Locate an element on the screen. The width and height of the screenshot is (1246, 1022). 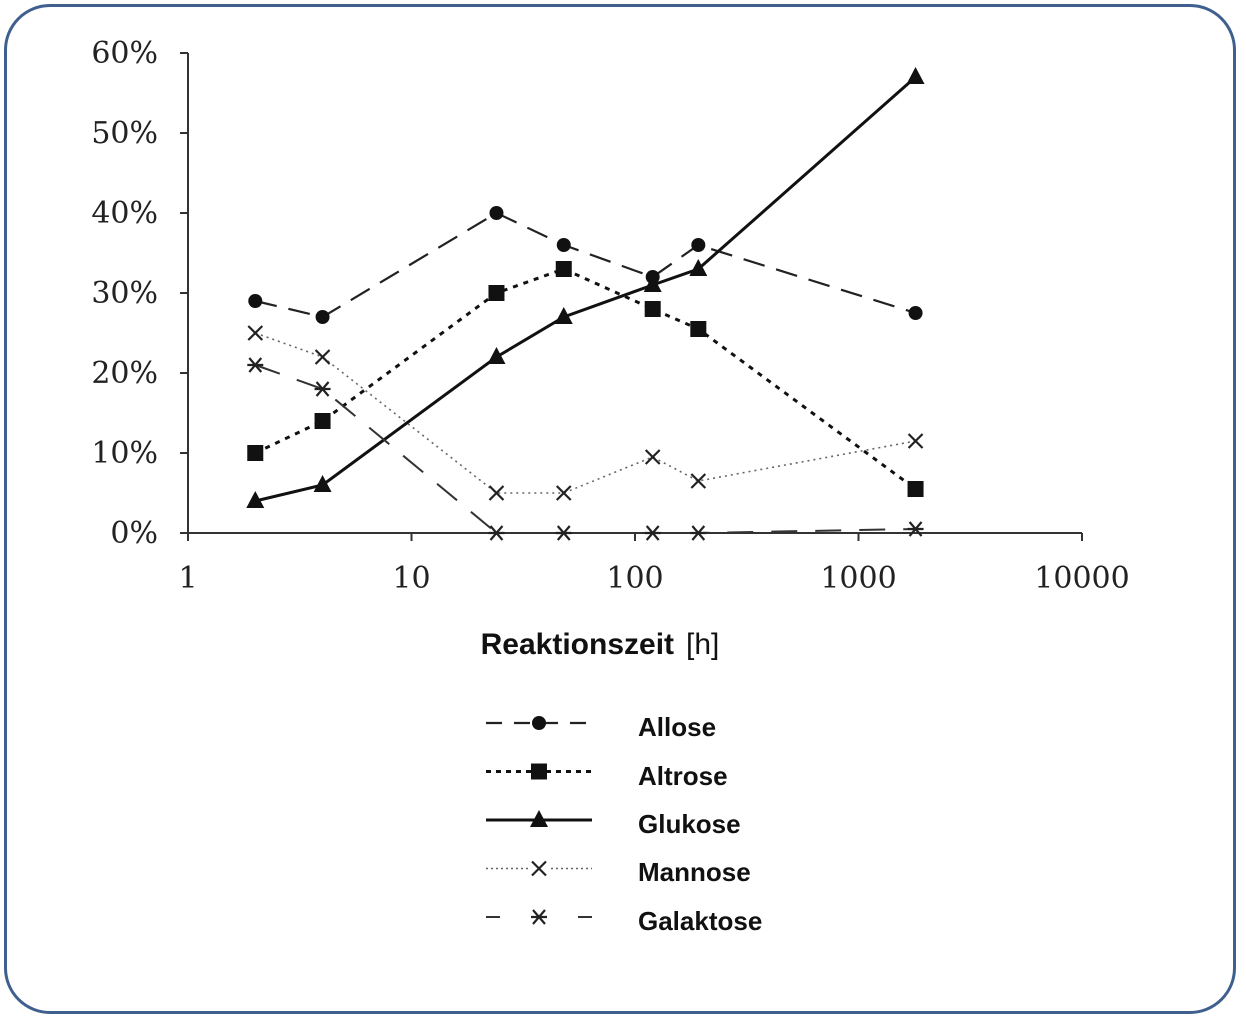
legend-marker-allose is located at coordinates (539, 723).